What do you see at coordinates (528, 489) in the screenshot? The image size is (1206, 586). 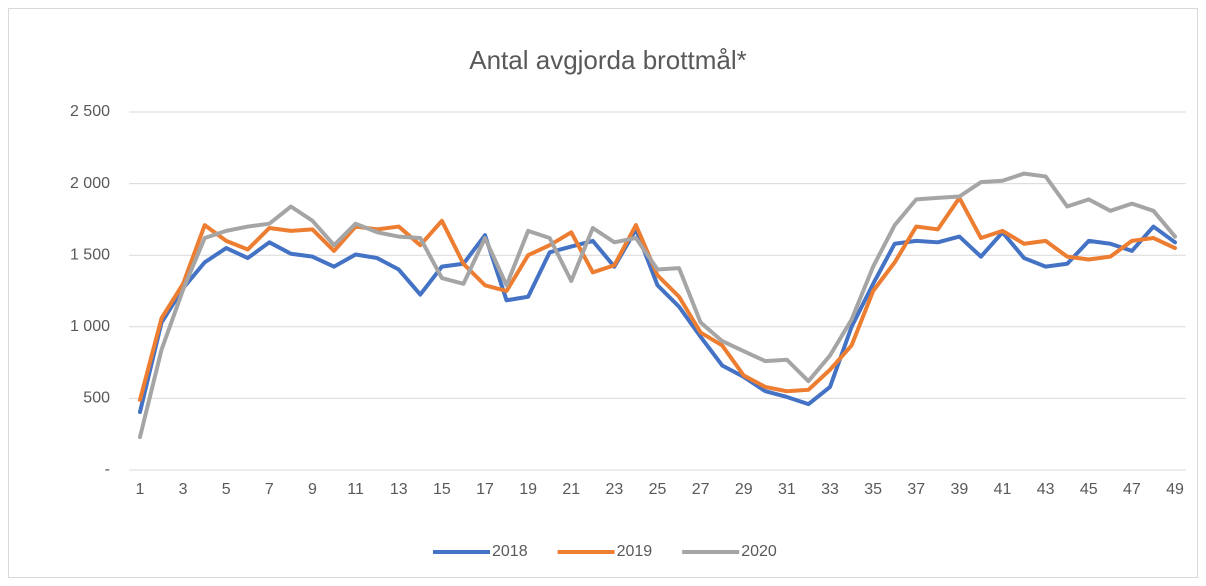 I see `x-tick-label: 19` at bounding box center [528, 489].